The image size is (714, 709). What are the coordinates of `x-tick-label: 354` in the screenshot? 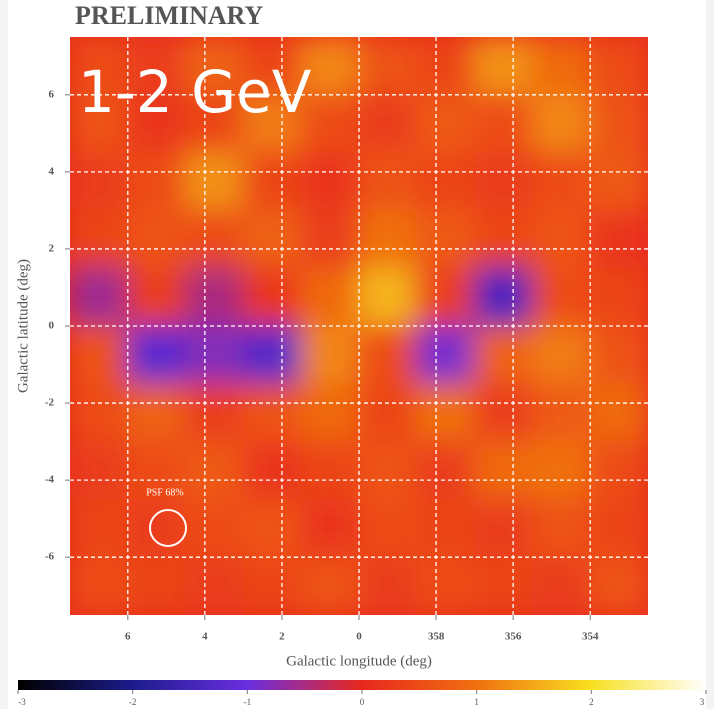 It's located at (590, 637).